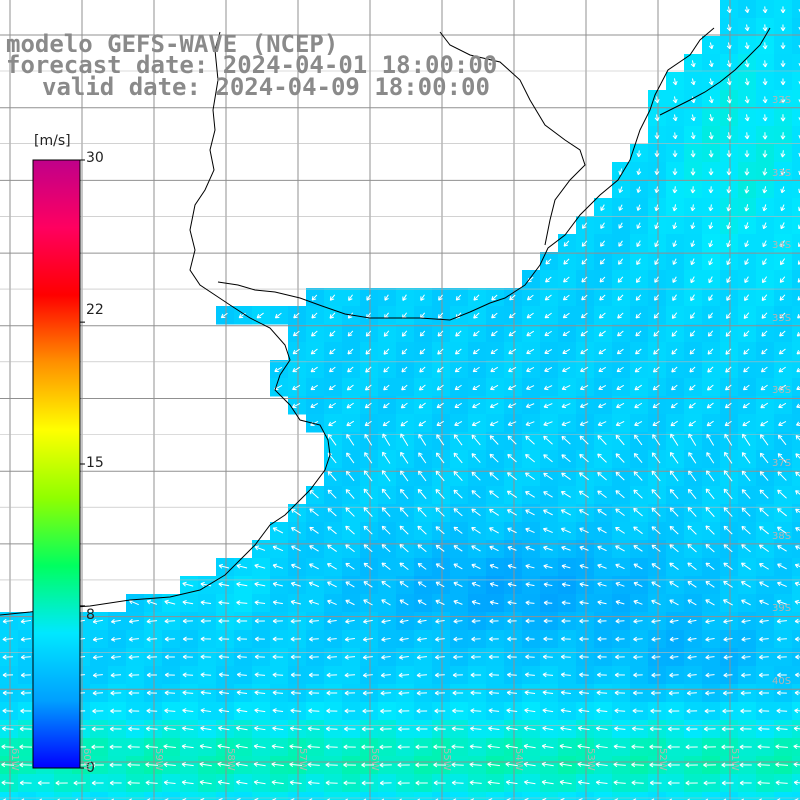 The image size is (800, 800). Describe the element at coordinates (14, 759) in the screenshot. I see `lon-label: 61W` at that location.